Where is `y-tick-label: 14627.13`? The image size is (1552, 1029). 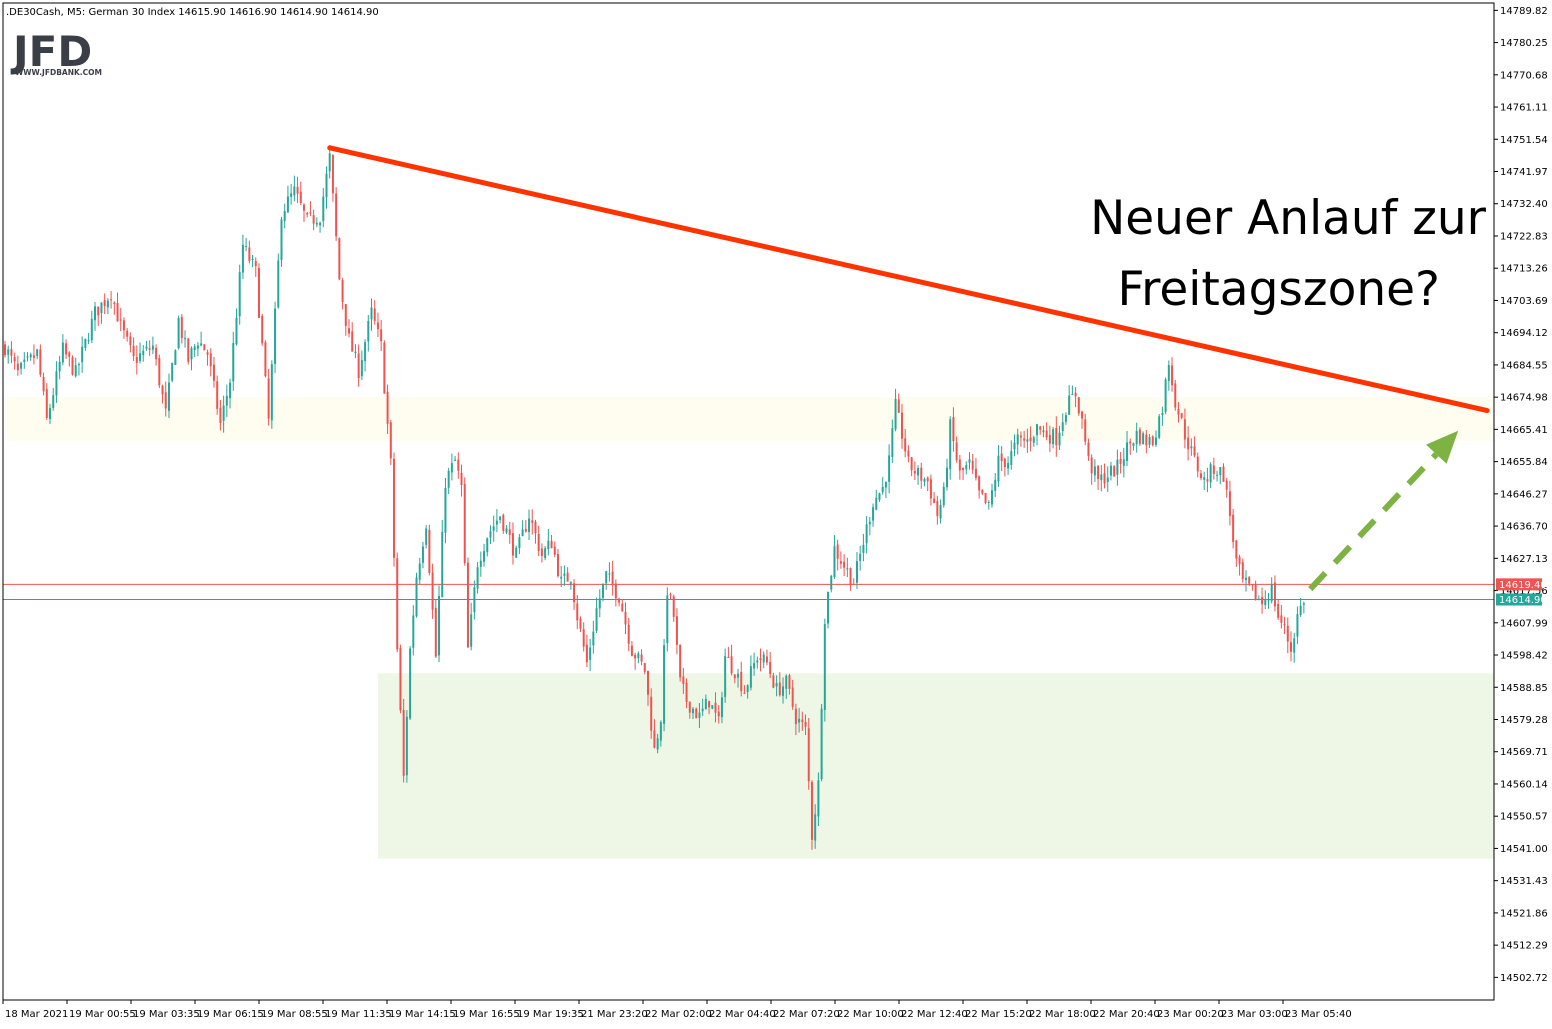
y-tick-label: 14627.13 is located at coordinates (1524, 559).